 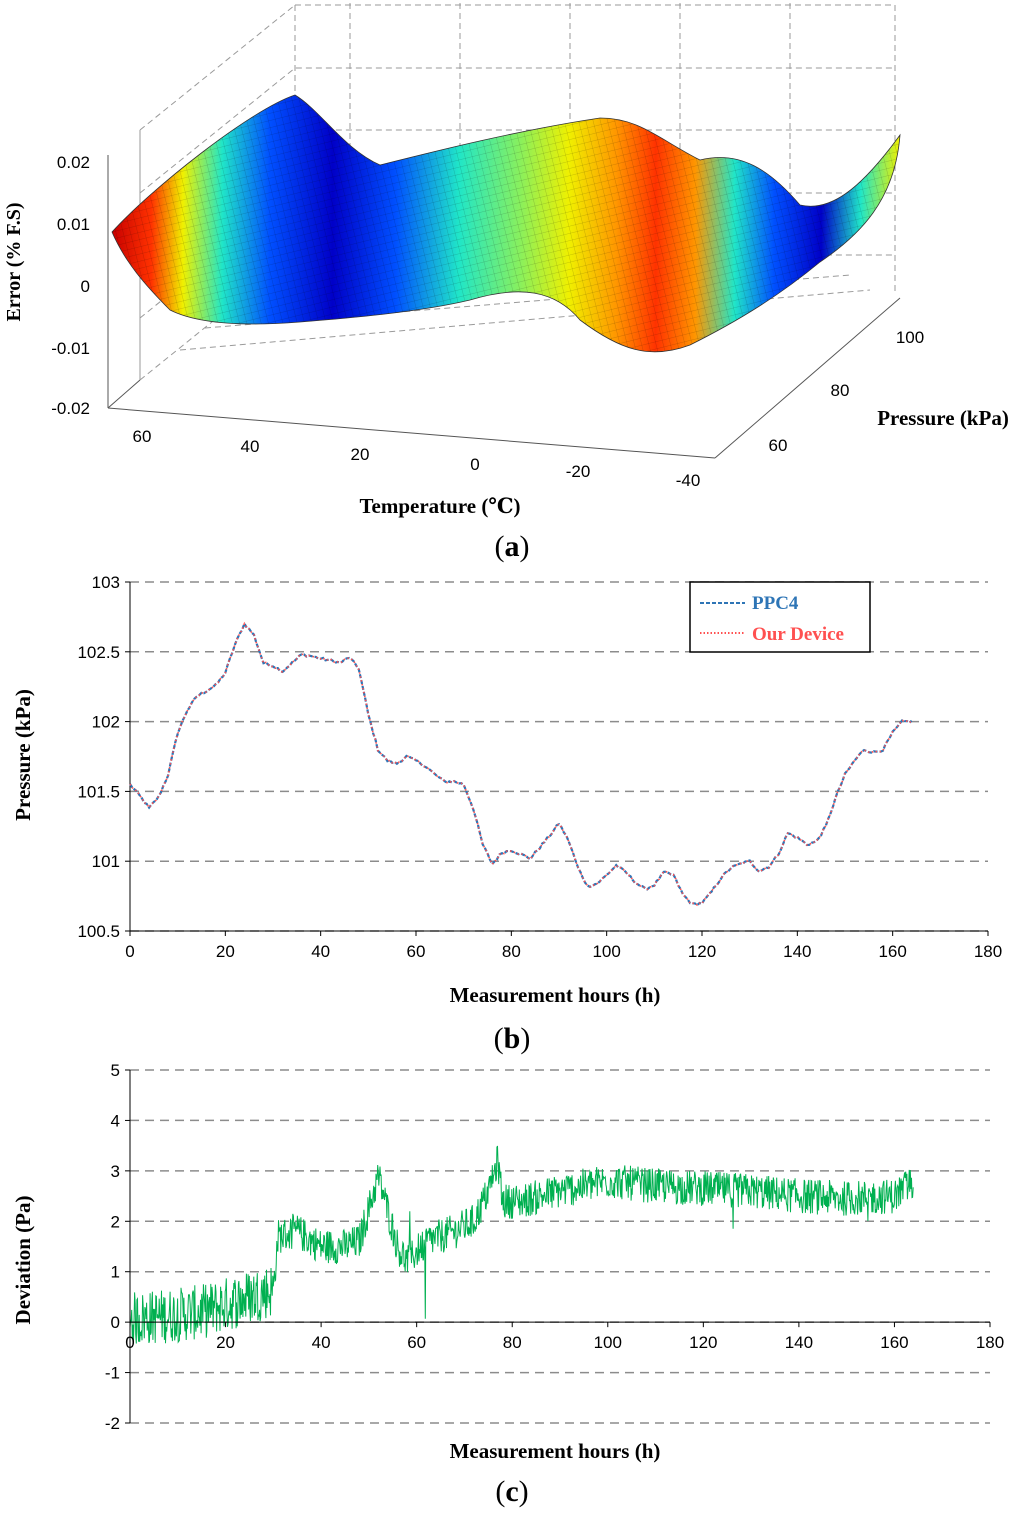 I want to click on y-tick-label: 0, so click(x=115, y=1322).